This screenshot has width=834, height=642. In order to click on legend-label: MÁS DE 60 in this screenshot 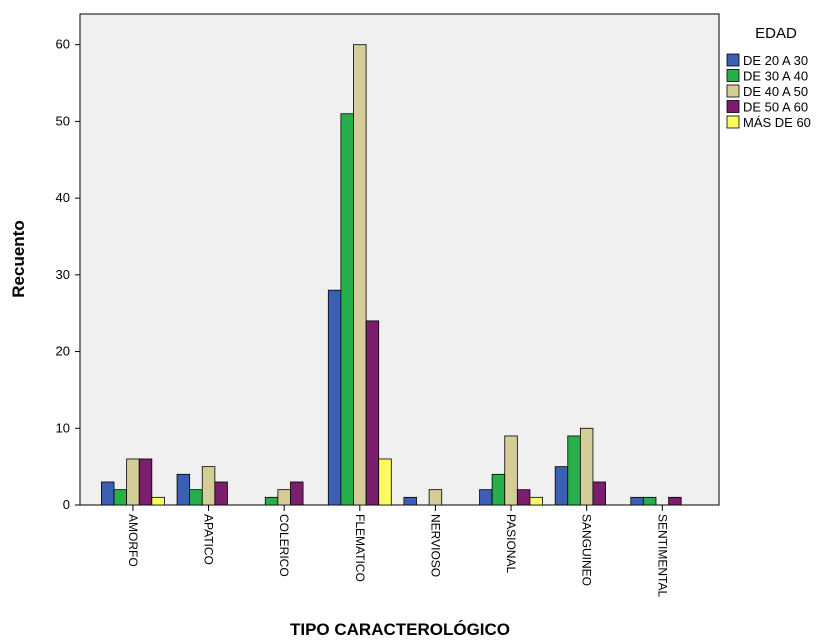, I will do `click(777, 122)`.